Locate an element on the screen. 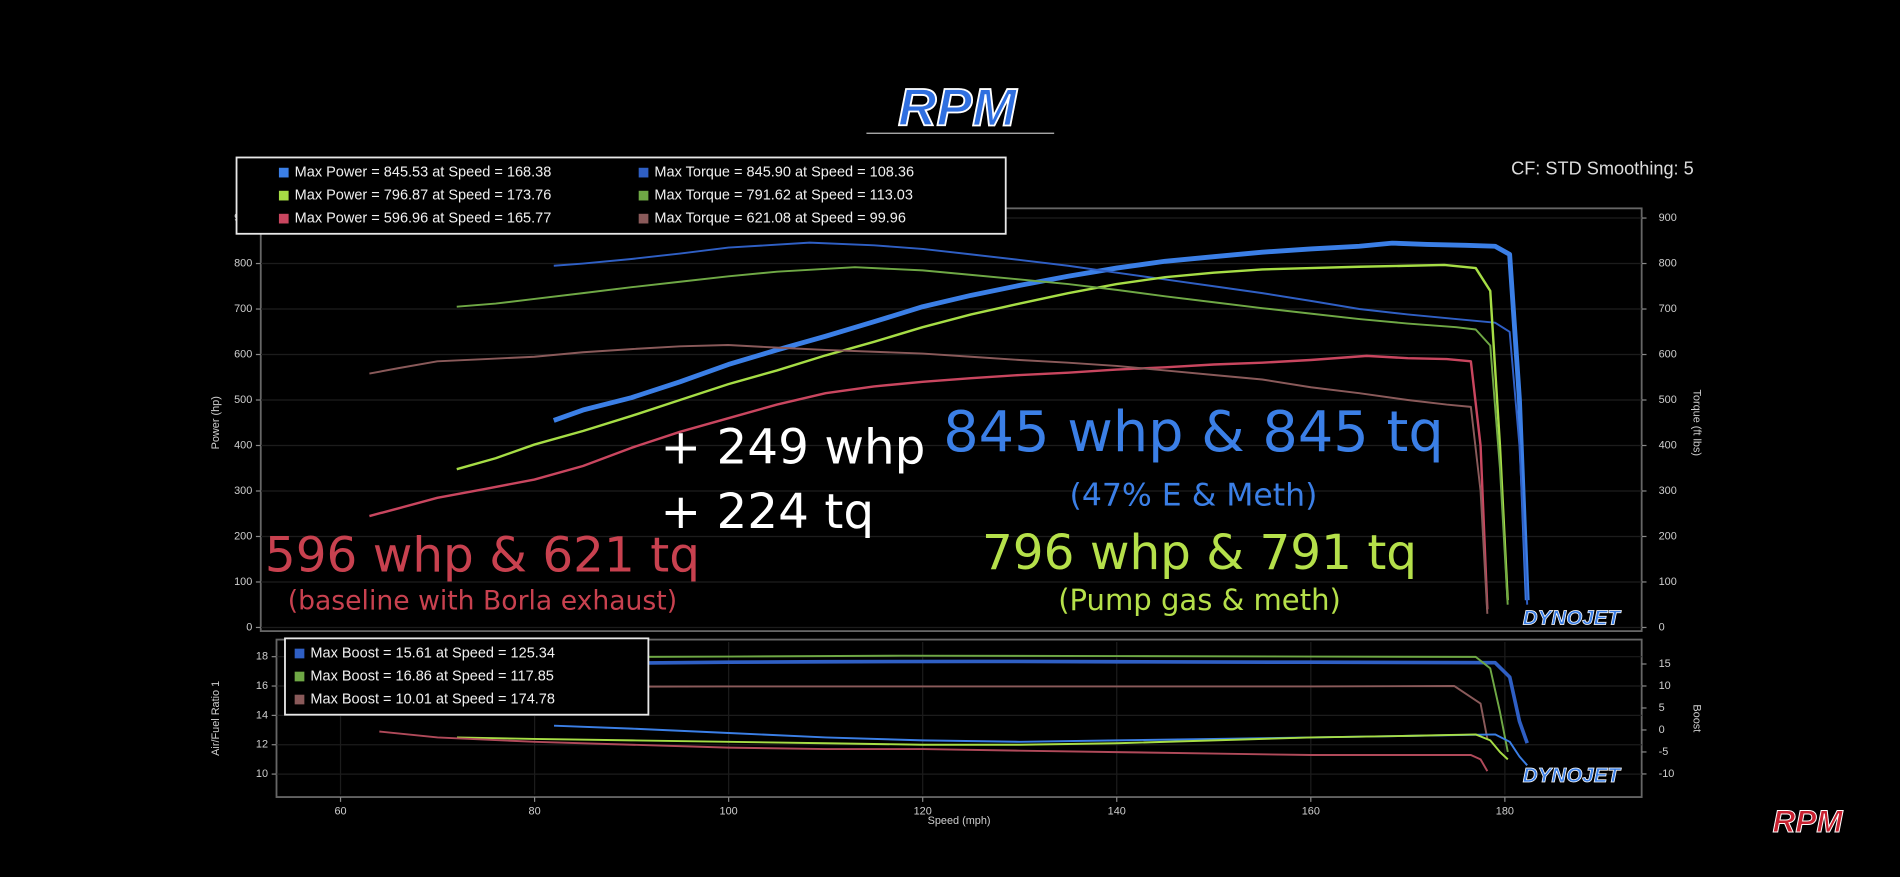  y2-tick-label: 100 is located at coordinates (1668, 582).